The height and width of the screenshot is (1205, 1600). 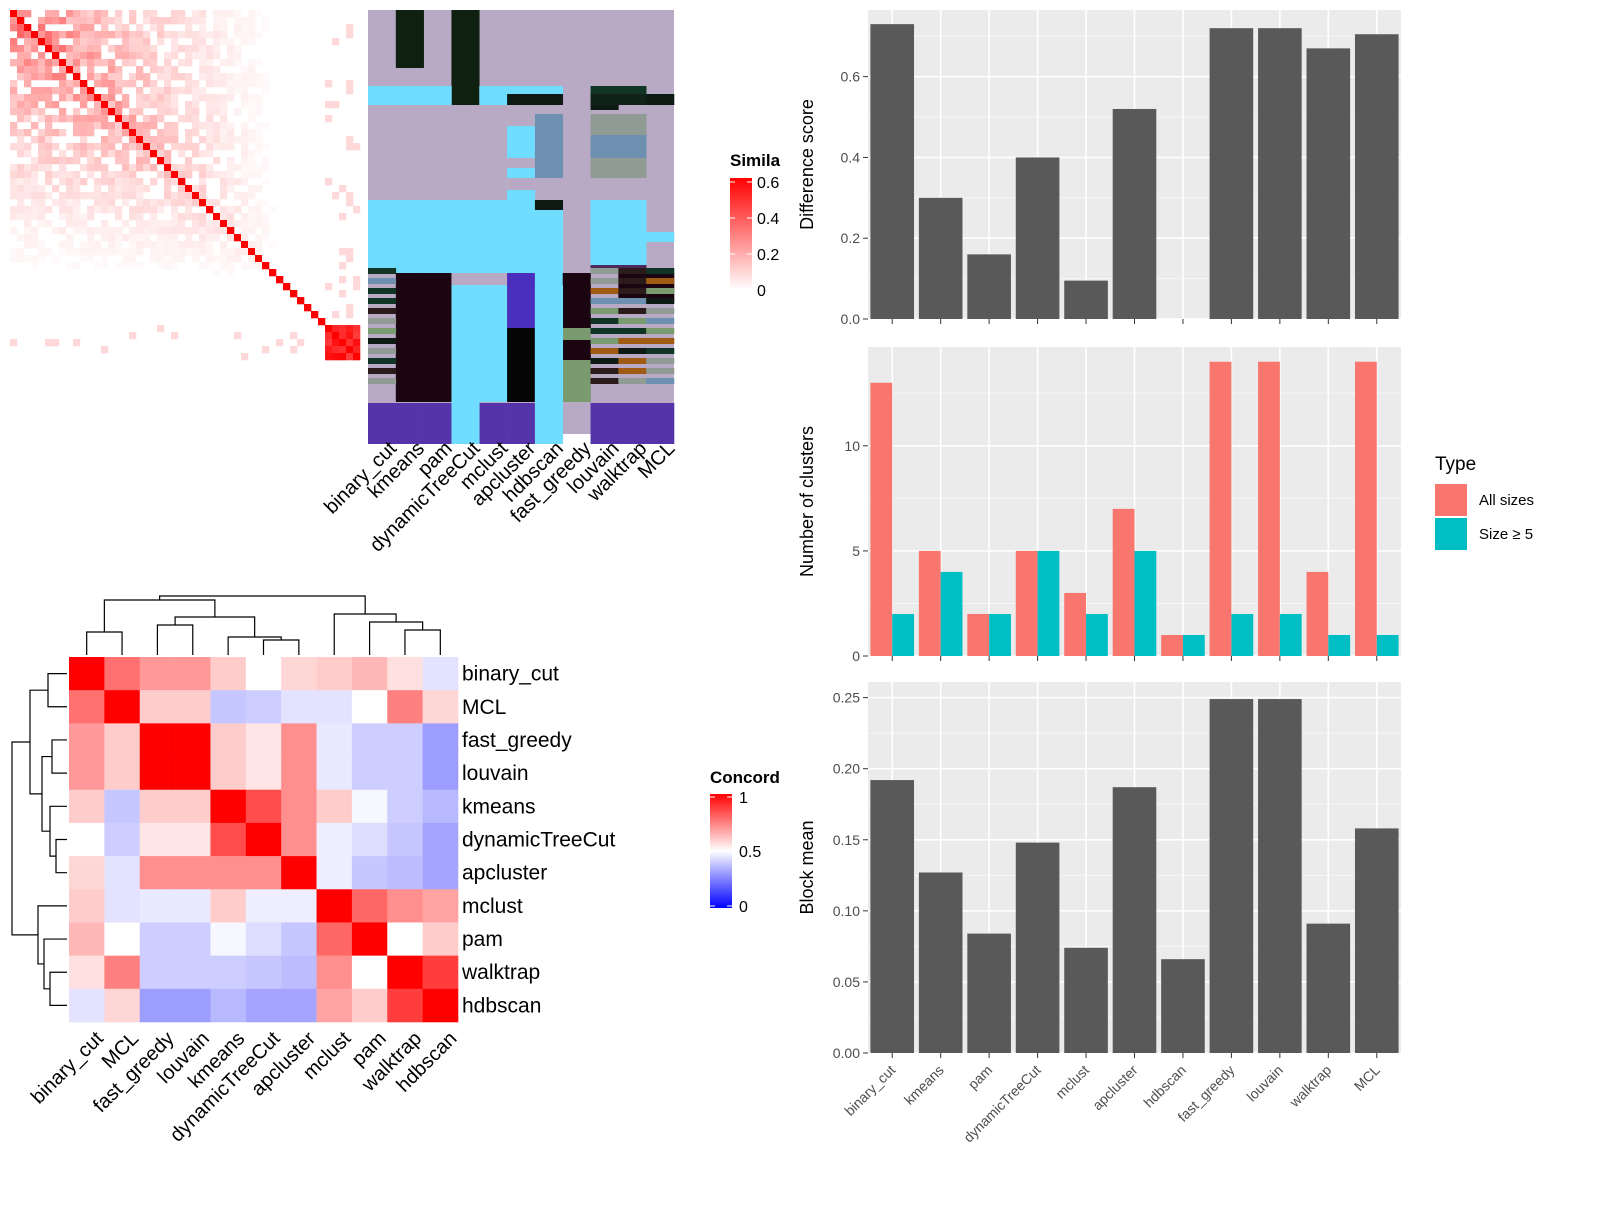 What do you see at coordinates (851, 77) in the screenshot?
I see `y-tick-label: 0.6` at bounding box center [851, 77].